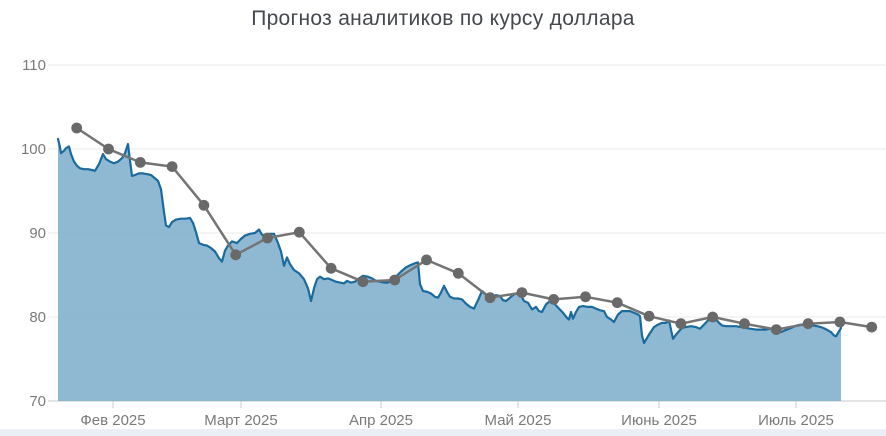 The width and height of the screenshot is (886, 436). What do you see at coordinates (796, 420) in the screenshot?
I see `x-axis-label: Июль 2025` at bounding box center [796, 420].